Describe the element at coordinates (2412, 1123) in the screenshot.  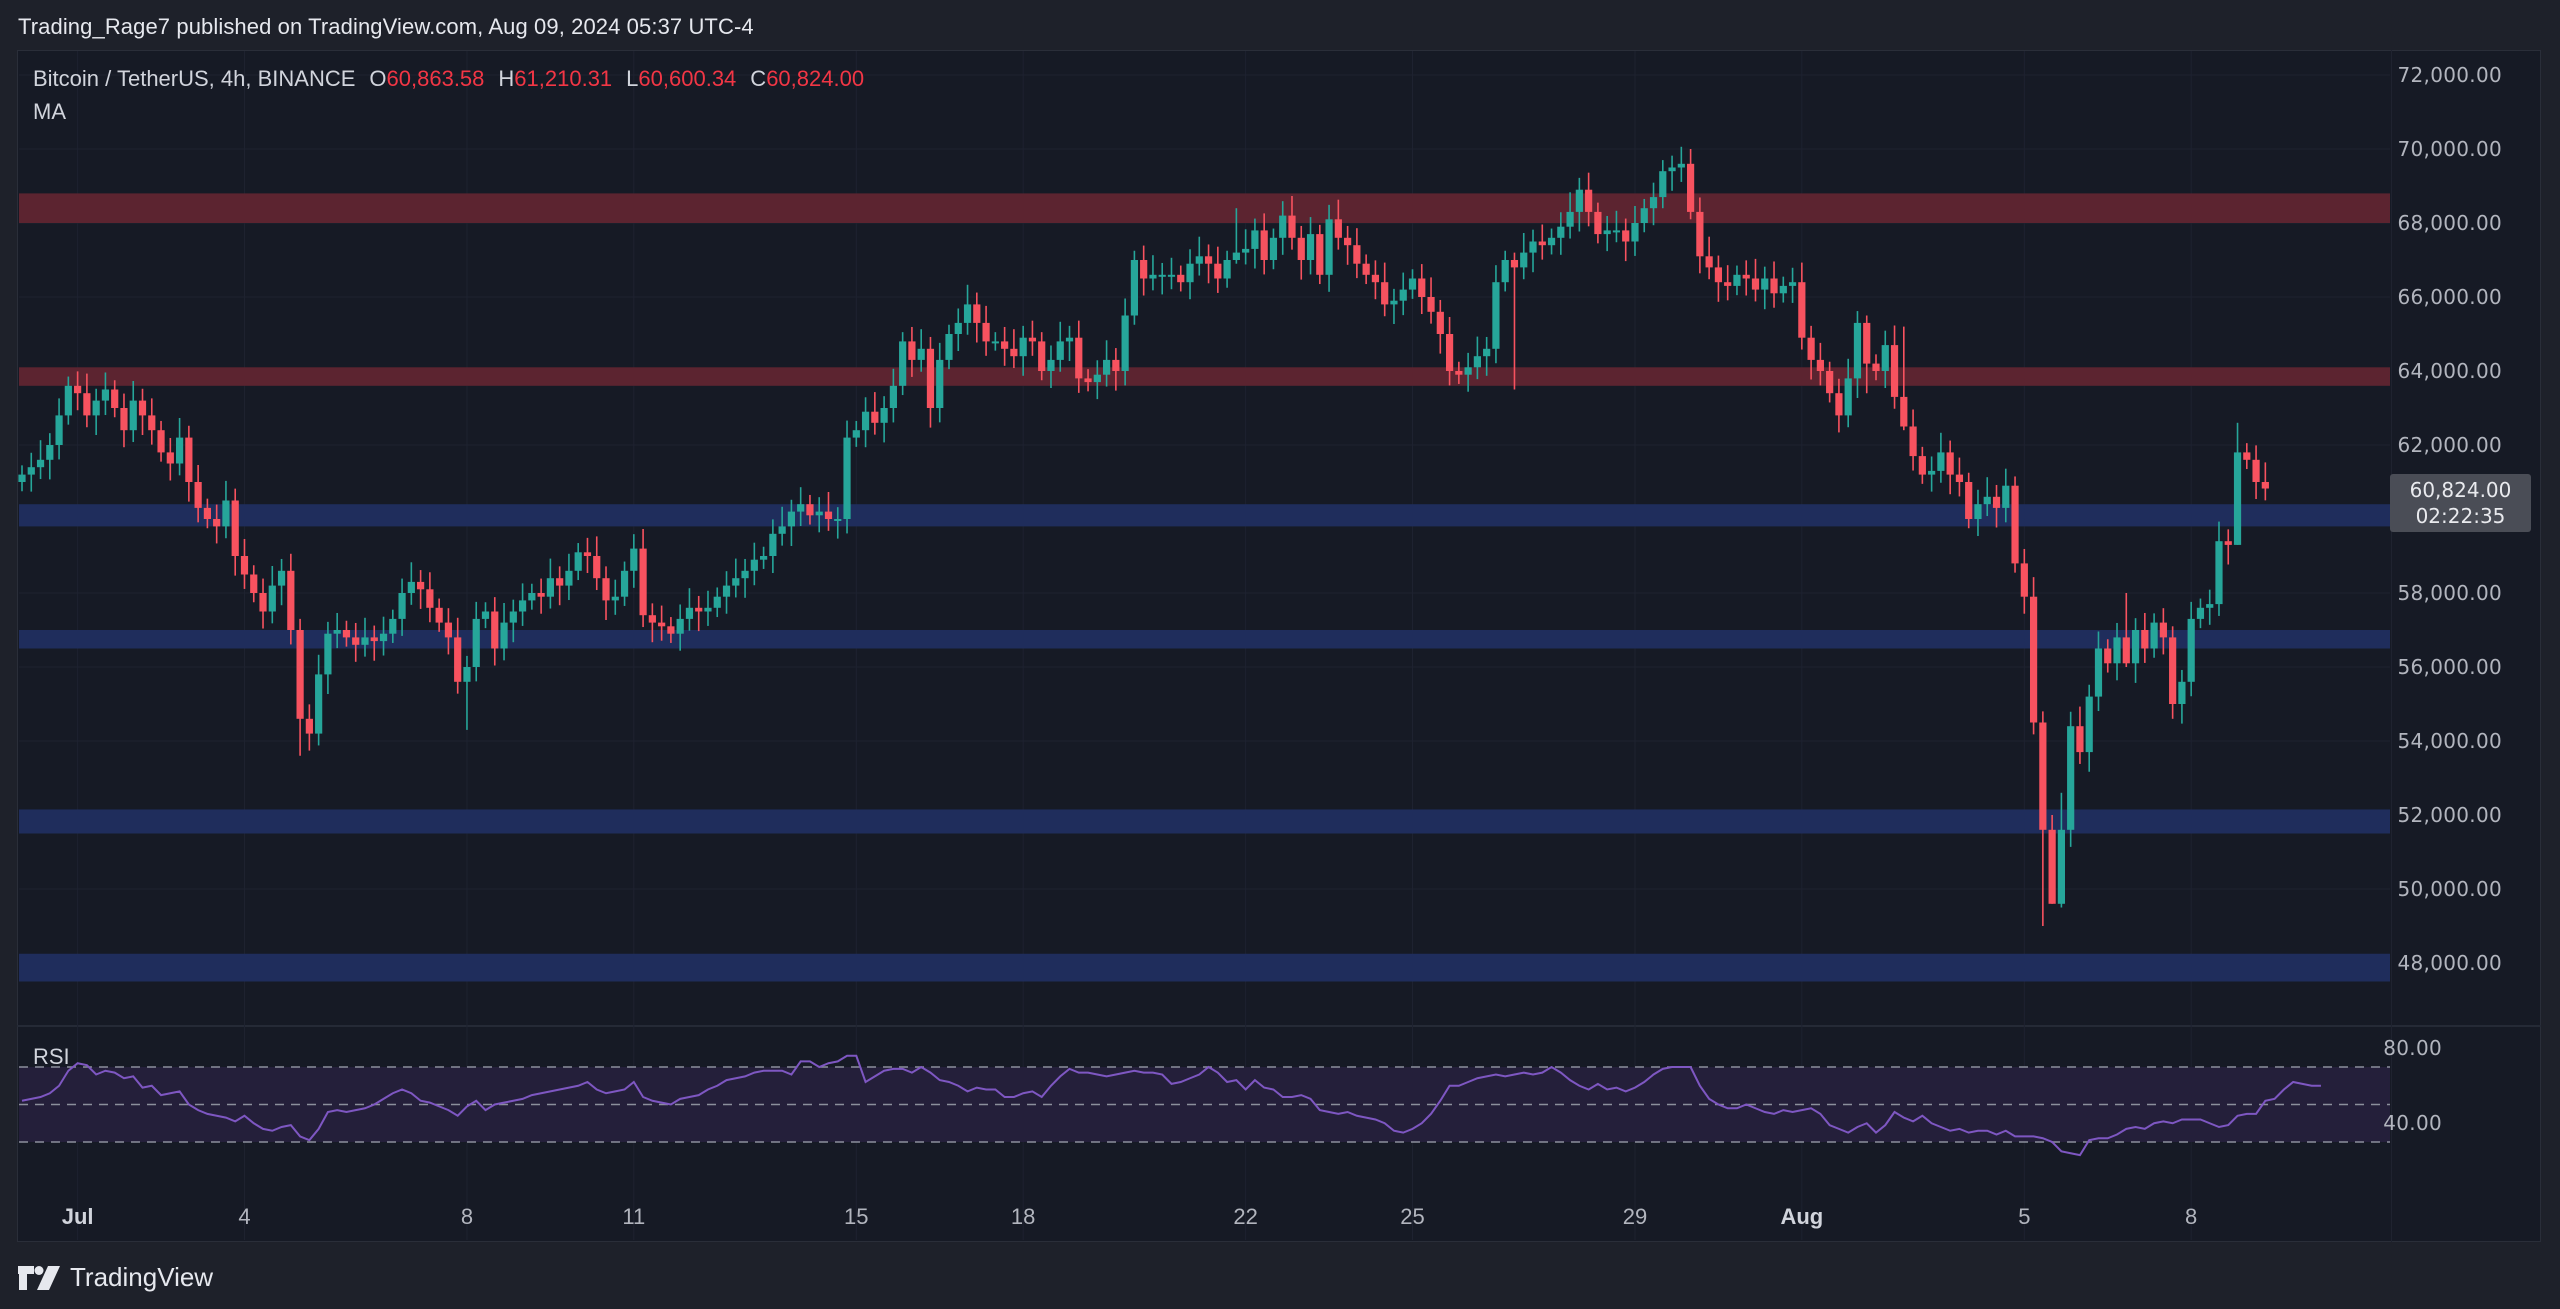
I see `rsi-tick-label: 40.00` at that location.